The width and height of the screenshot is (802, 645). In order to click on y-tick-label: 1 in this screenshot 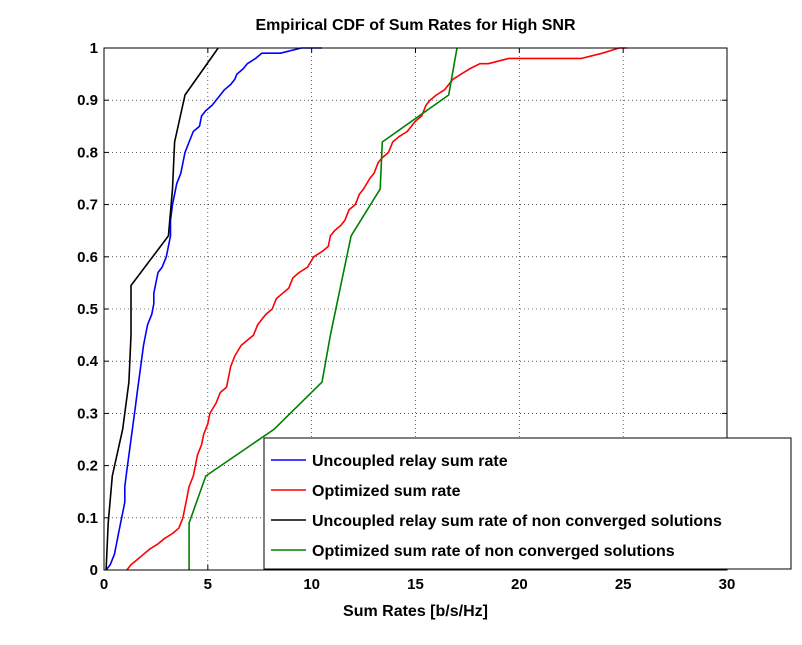, I will do `click(94, 48)`.